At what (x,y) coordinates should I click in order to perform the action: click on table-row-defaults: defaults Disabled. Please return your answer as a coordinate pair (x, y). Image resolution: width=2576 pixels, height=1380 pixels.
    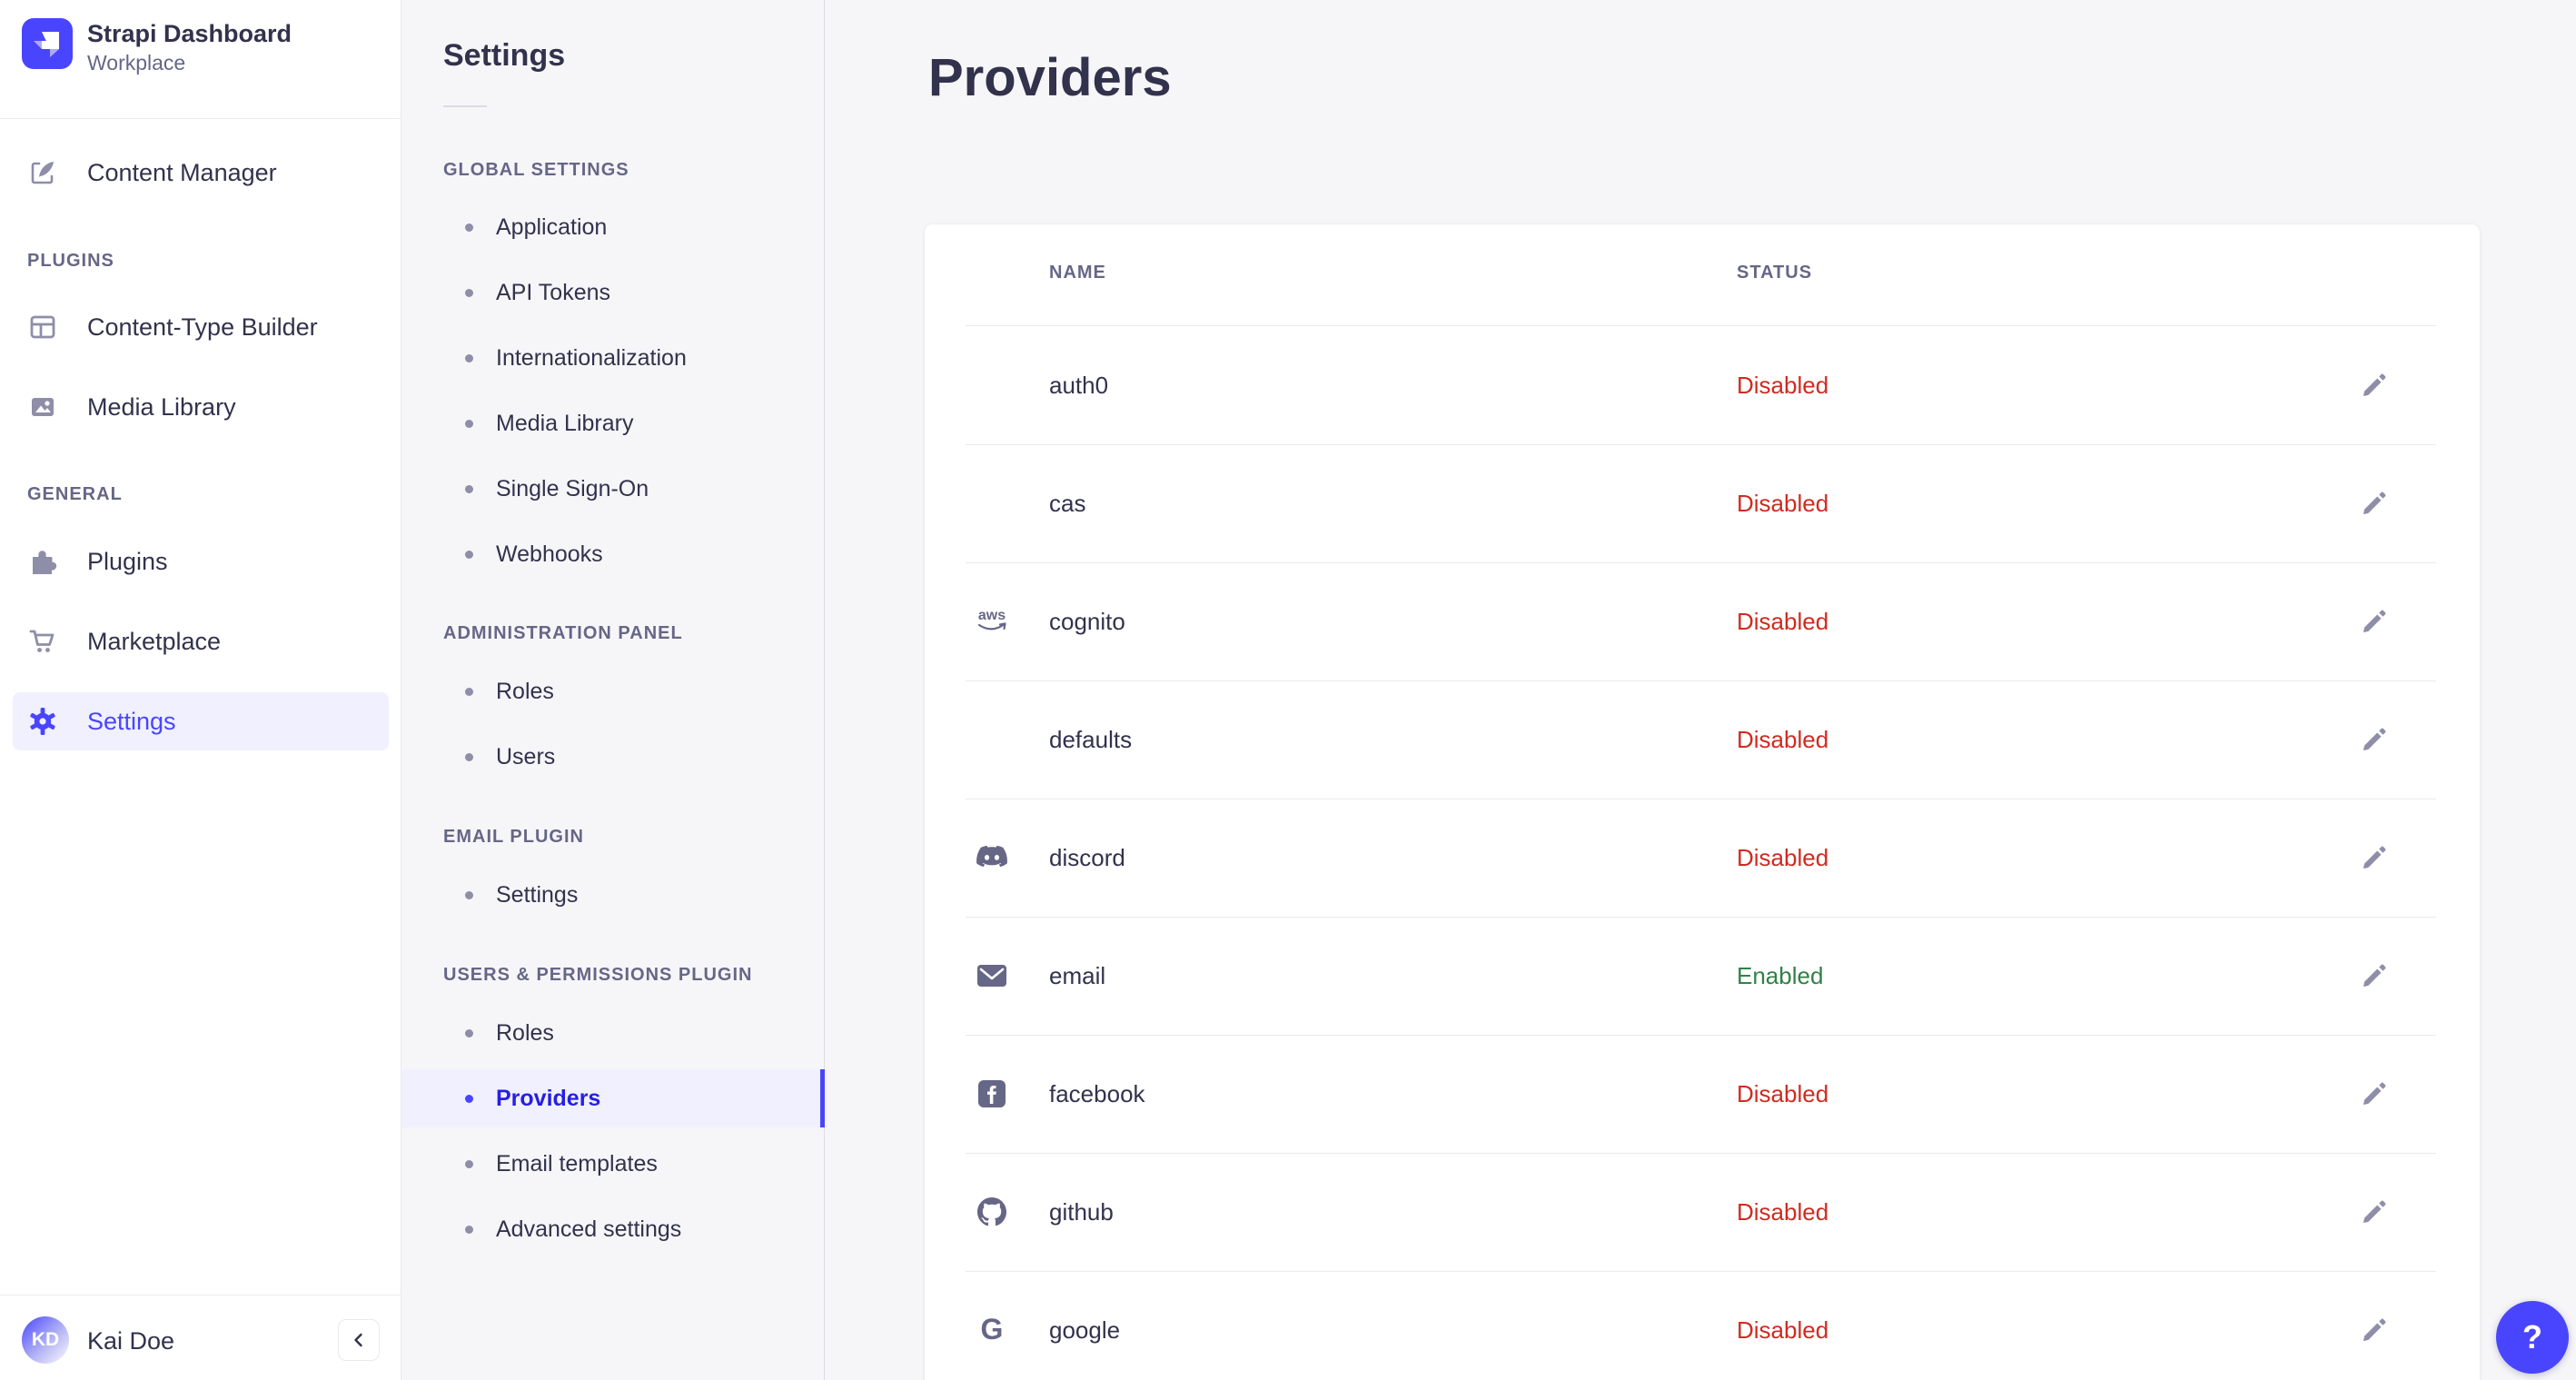
    Looking at the image, I should click on (1702, 739).